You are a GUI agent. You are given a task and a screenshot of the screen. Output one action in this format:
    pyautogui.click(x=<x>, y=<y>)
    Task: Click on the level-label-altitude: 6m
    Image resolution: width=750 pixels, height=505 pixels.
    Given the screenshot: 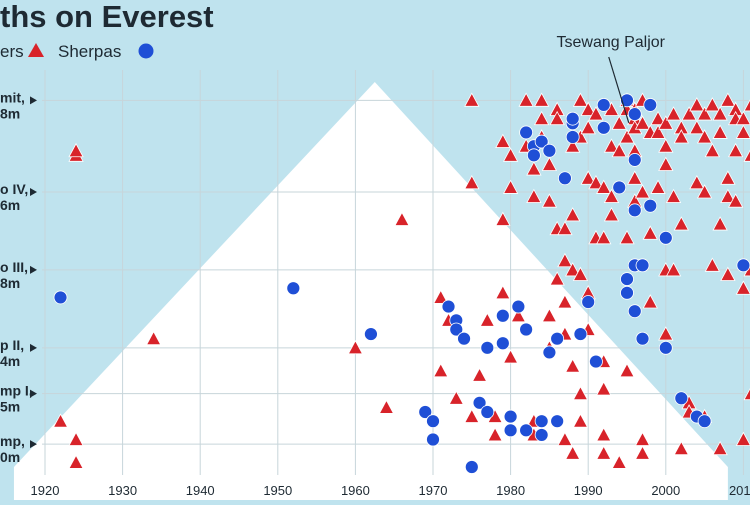 What is the action you would take?
    pyautogui.click(x=10, y=205)
    